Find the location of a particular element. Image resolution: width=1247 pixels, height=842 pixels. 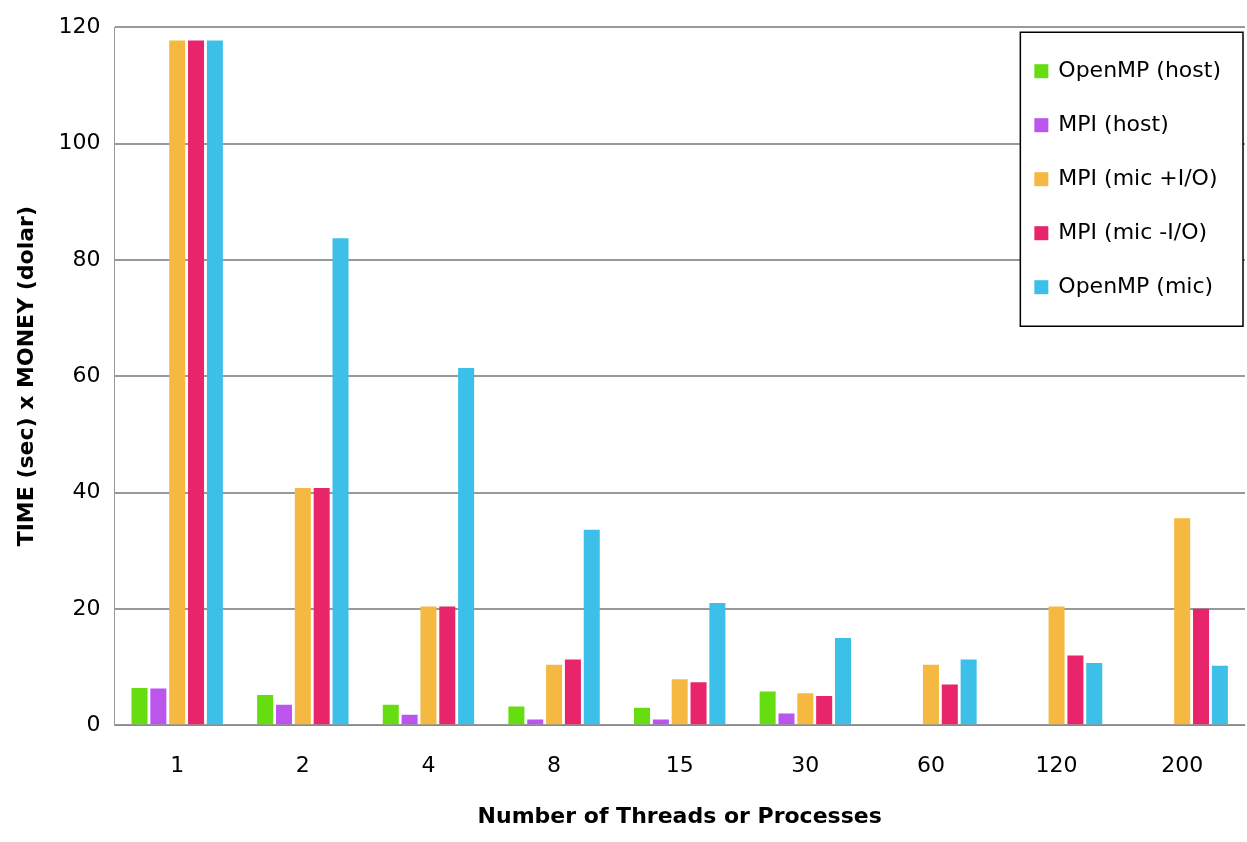

x-tick-label: 15 is located at coordinates (679, 765).